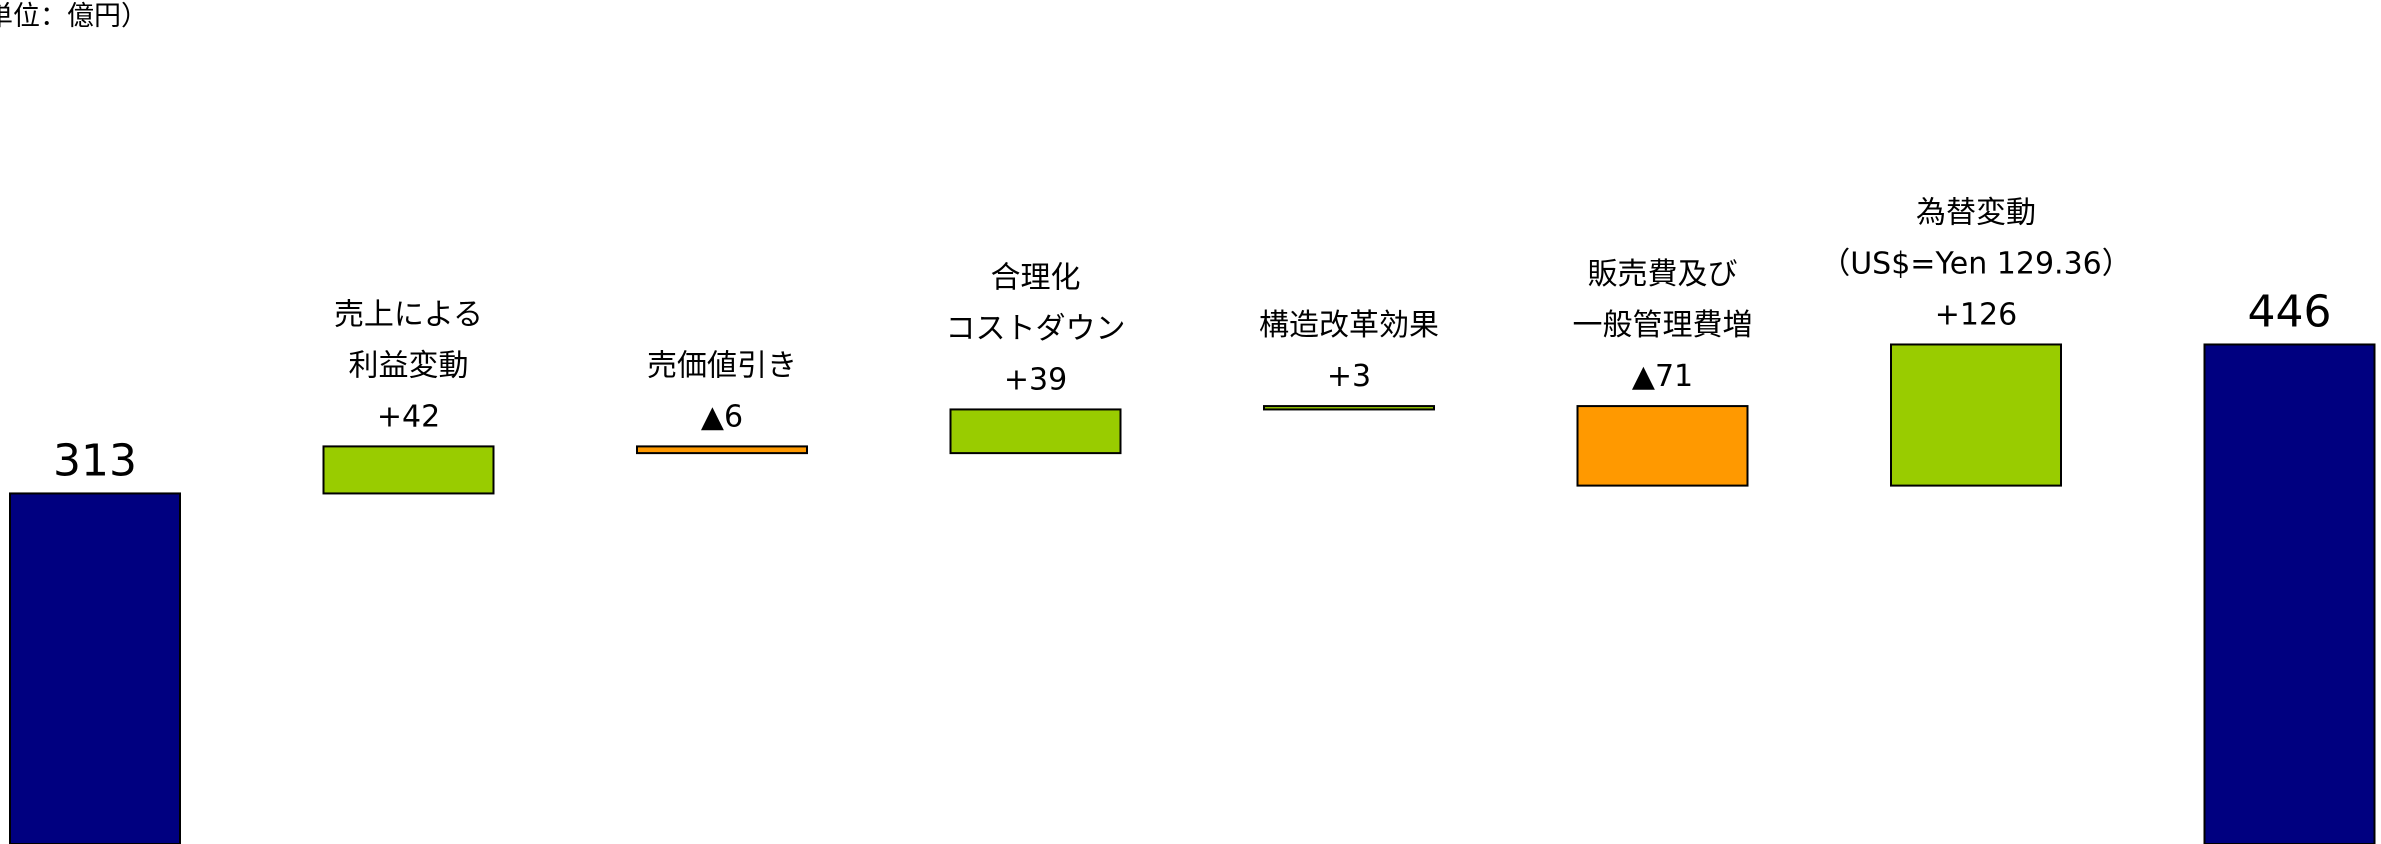  Describe the element at coordinates (1036, 277) in the screenshot. I see `category-label-3-0: 合理化` at that location.